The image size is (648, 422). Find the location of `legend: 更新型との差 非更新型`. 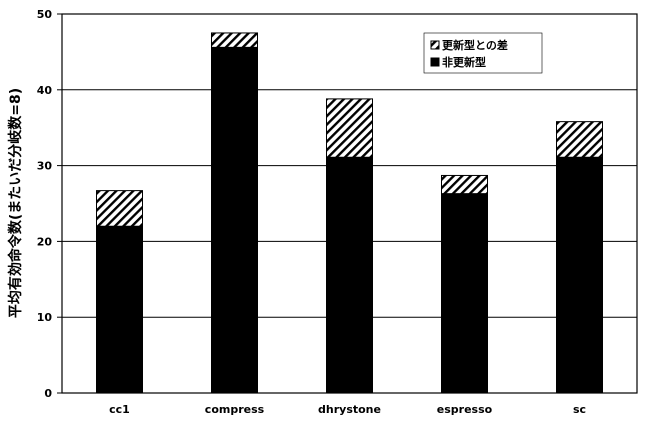

legend: 更新型との差 非更新型 is located at coordinates (483, 53).